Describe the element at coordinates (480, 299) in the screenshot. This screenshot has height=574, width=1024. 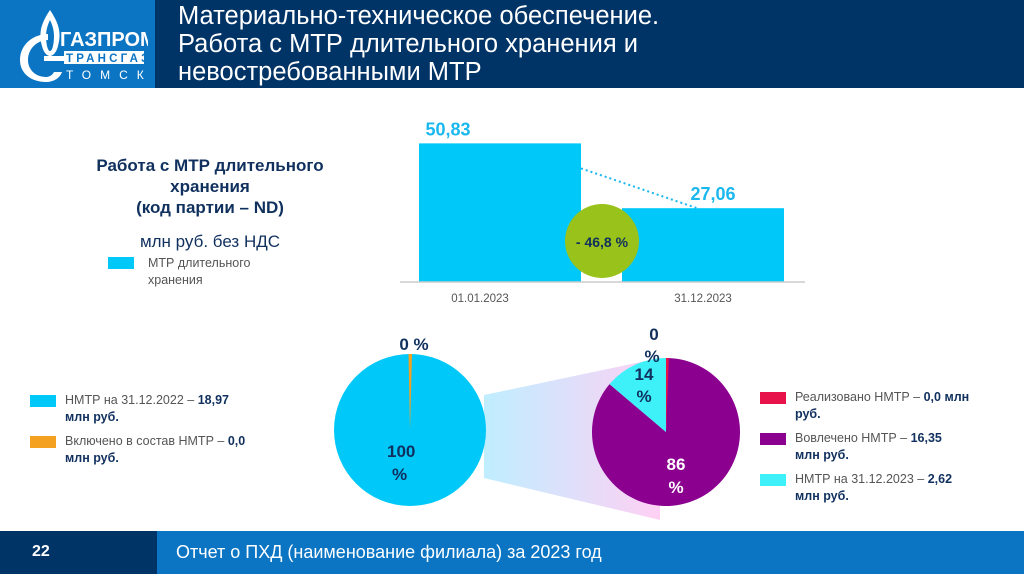
I see `x-tick-label: 01.01.2023` at that location.